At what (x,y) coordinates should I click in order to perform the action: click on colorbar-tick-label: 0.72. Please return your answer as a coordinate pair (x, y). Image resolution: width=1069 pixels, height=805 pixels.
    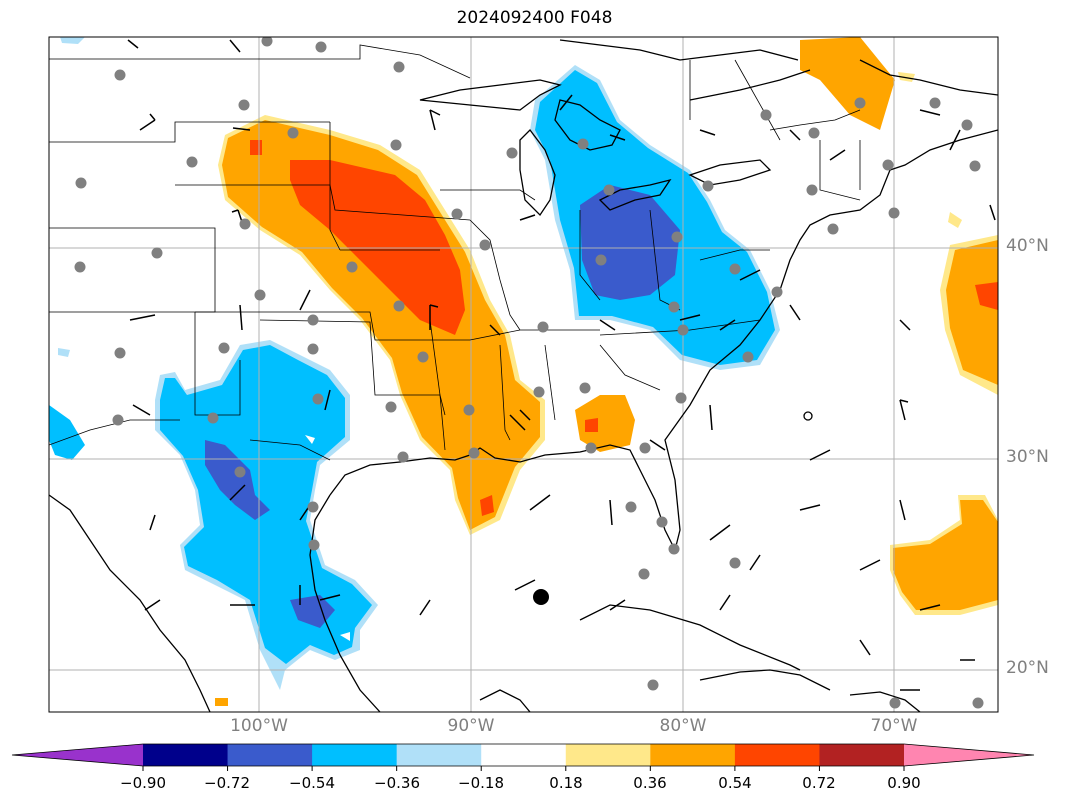
    Looking at the image, I should click on (819, 783).